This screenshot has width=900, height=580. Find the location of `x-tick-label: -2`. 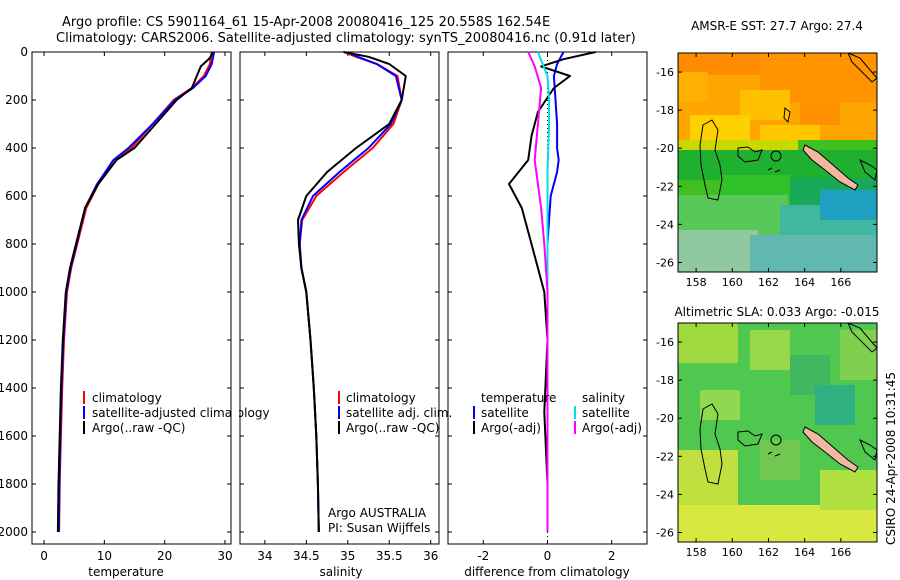

x-tick-label: -2 is located at coordinates (483, 556).